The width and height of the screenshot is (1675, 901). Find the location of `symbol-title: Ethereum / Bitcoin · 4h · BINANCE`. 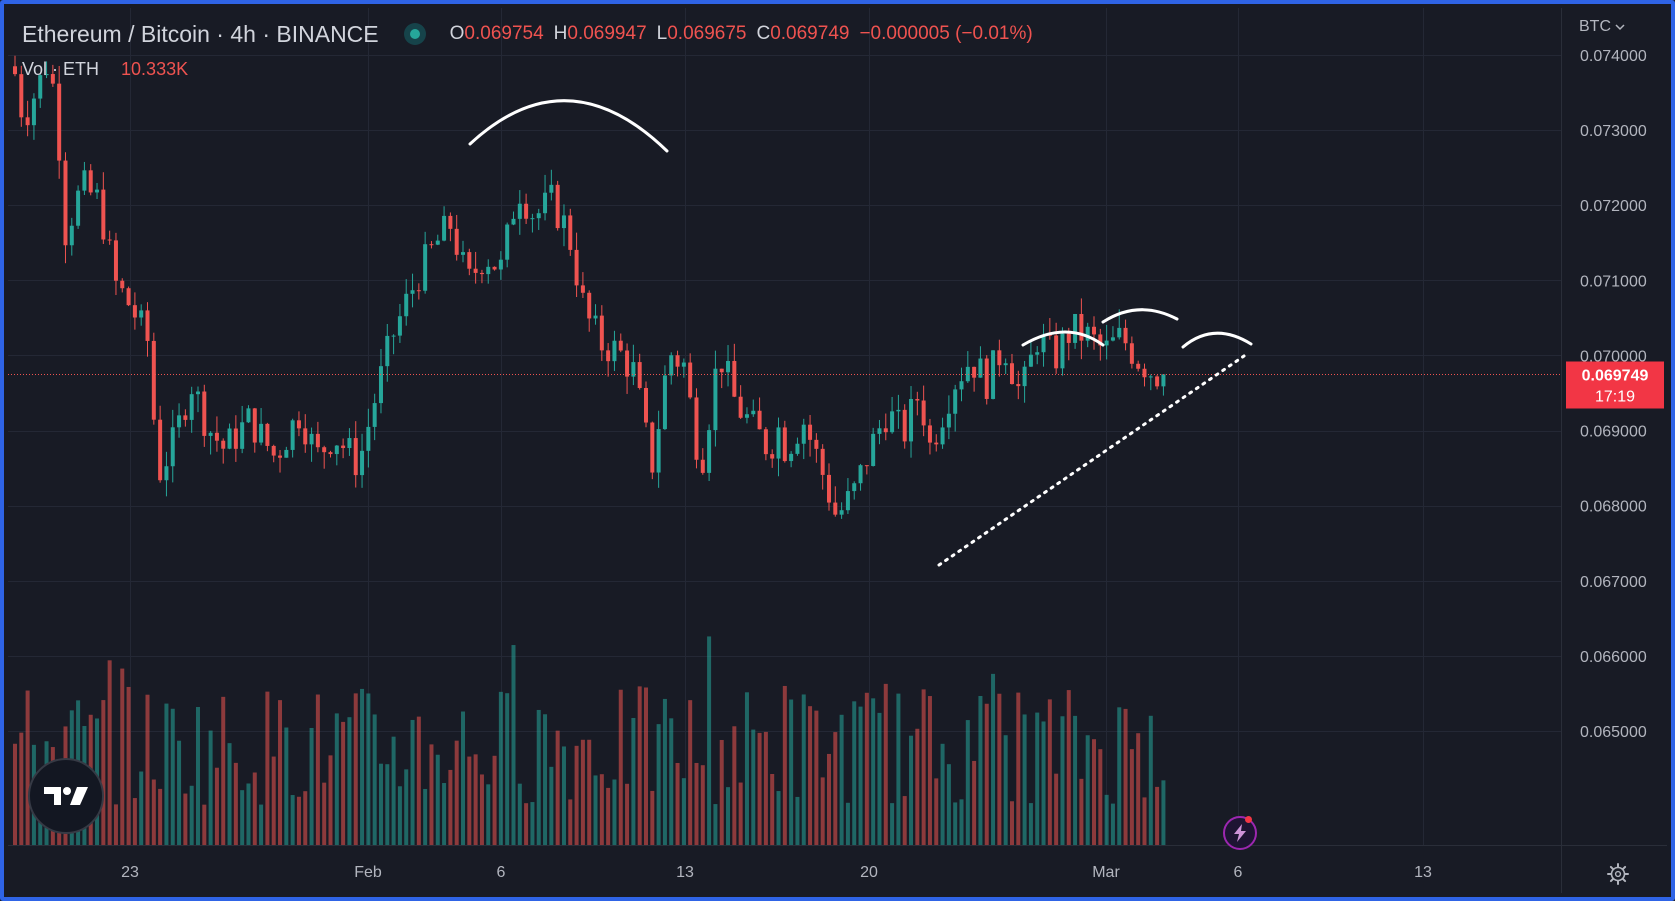

symbol-title: Ethereum / Bitcoin · 4h · BINANCE is located at coordinates (200, 33).